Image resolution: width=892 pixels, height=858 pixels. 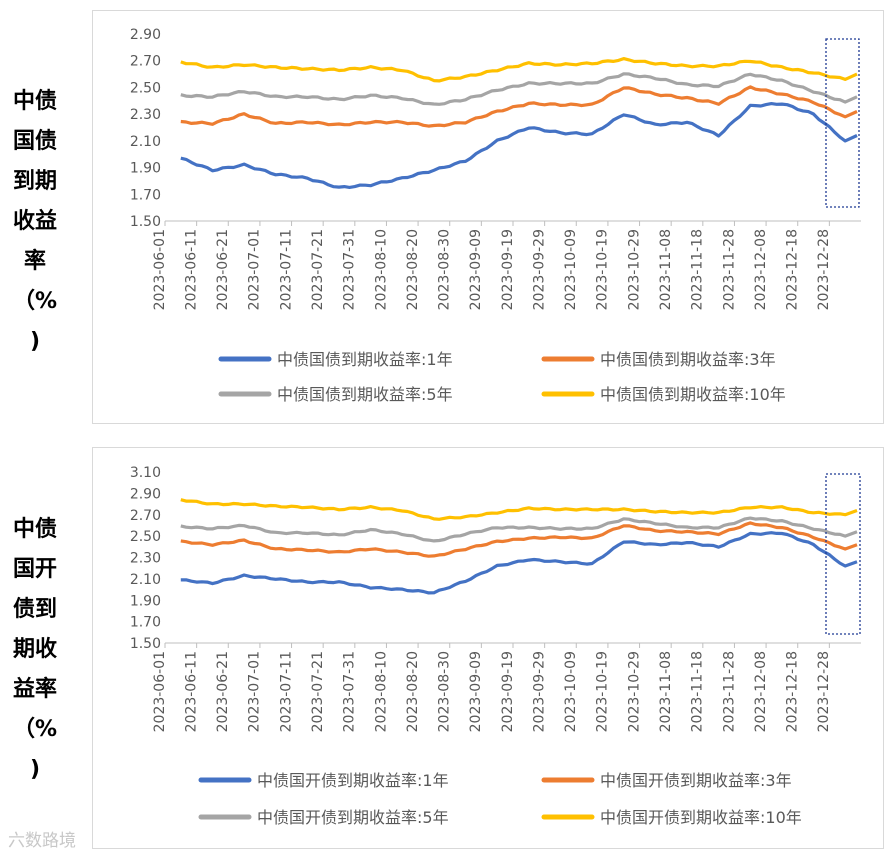 I want to click on bottom-chart-side-label: 中债 国开 债到 期收 益率 （% ), so click(x=35, y=650).